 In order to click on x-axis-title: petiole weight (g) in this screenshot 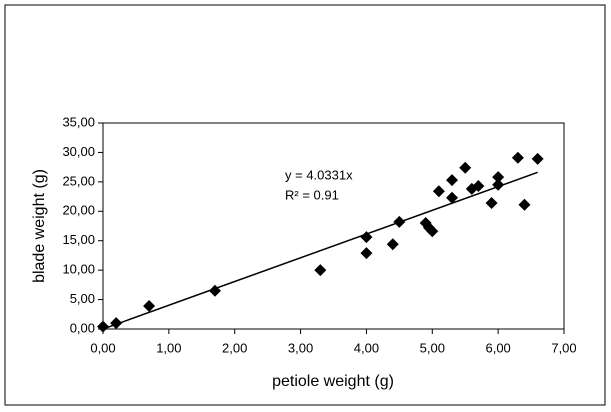, I will do `click(333, 381)`.